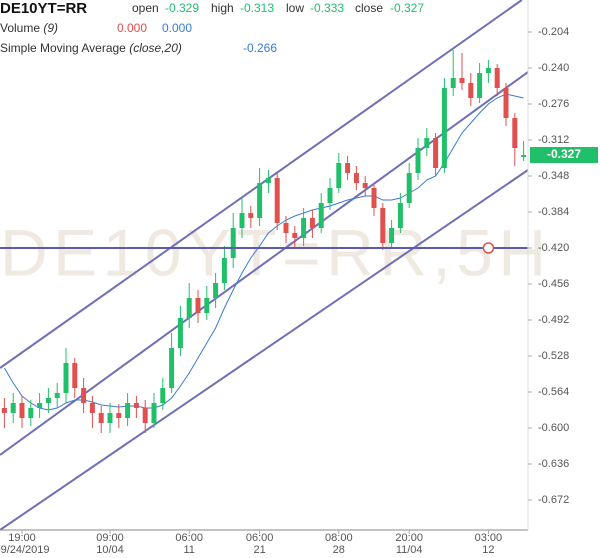 Image resolution: width=600 pixels, height=558 pixels. Describe the element at coordinates (257, 8) in the screenshot. I see `legend-value: -0.313` at that location.